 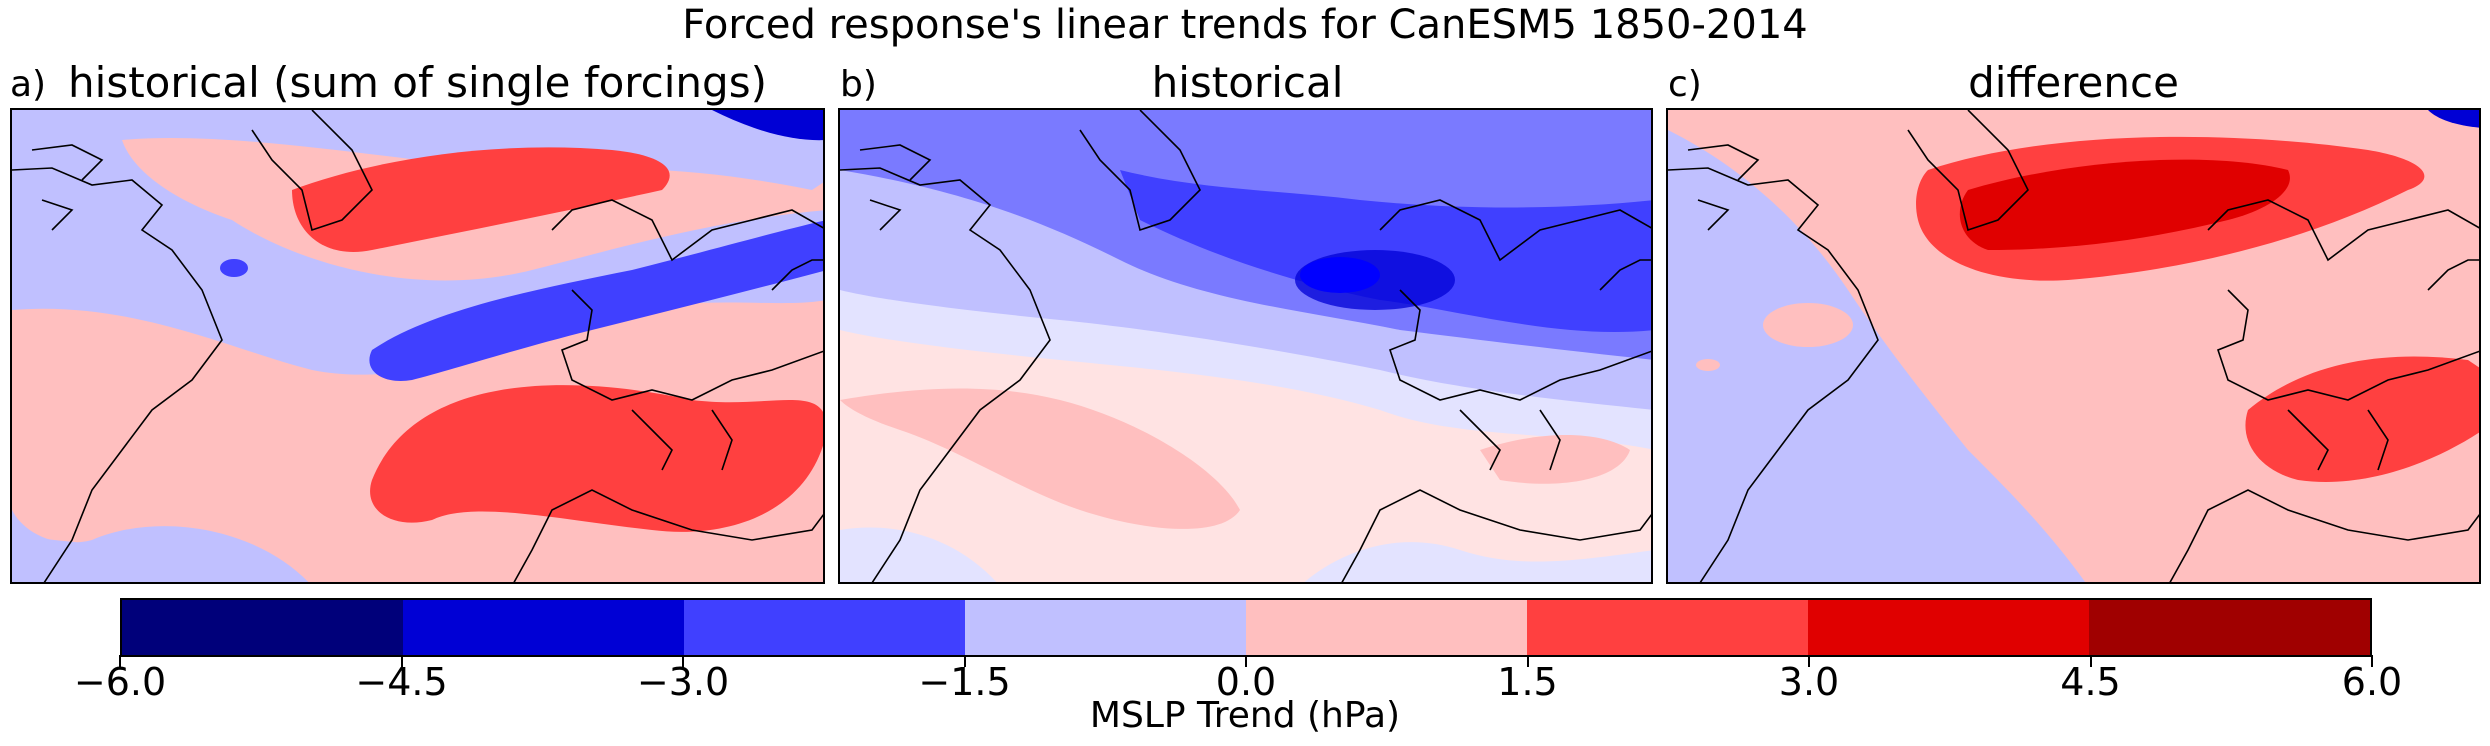 What do you see at coordinates (1246, 682) in the screenshot?
I see `colorbar-tick-label: 0.0` at bounding box center [1246, 682].